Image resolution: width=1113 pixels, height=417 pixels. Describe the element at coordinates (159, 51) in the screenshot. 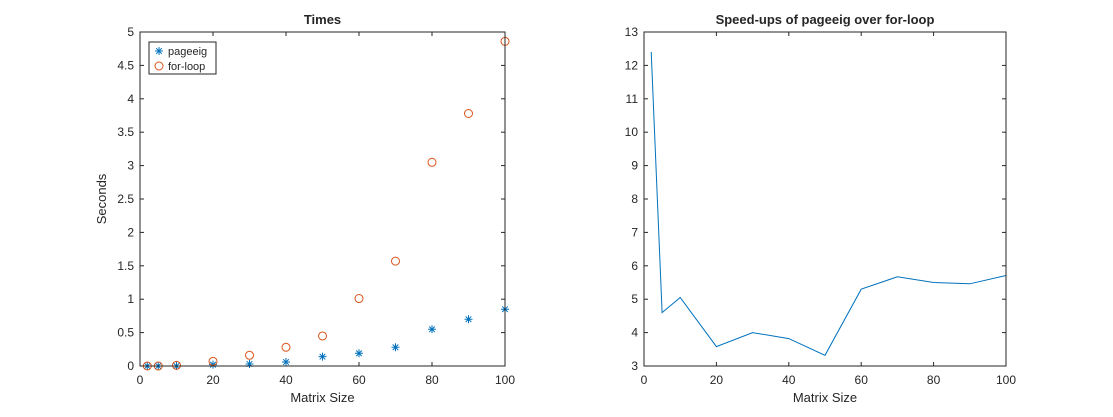

I see `legend-asterisk-marker` at that location.